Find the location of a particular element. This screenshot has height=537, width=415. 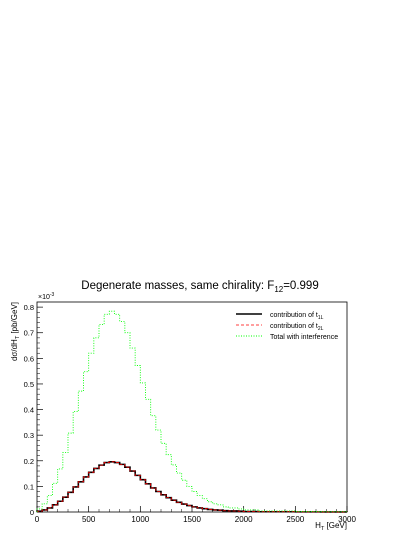

x-axis-label: HT [GeV] is located at coordinates (331, 526).